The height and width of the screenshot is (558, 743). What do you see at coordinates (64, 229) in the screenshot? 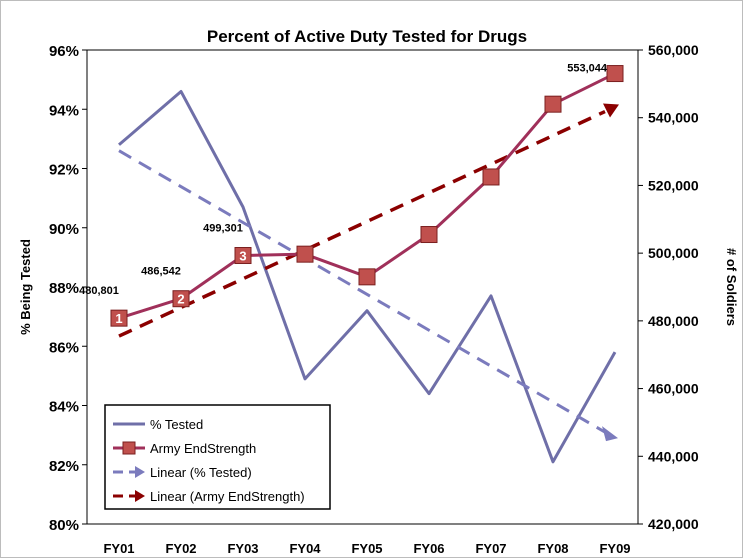
I see `left-tick-label: 90%` at bounding box center [64, 229].